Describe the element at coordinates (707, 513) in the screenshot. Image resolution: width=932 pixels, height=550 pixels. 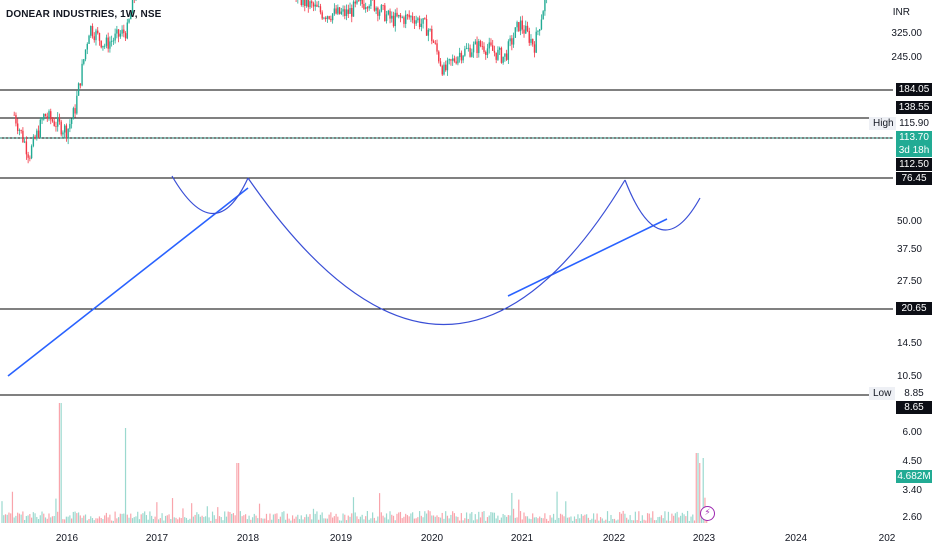
I see `lightning-icon: ⚡` at that location.